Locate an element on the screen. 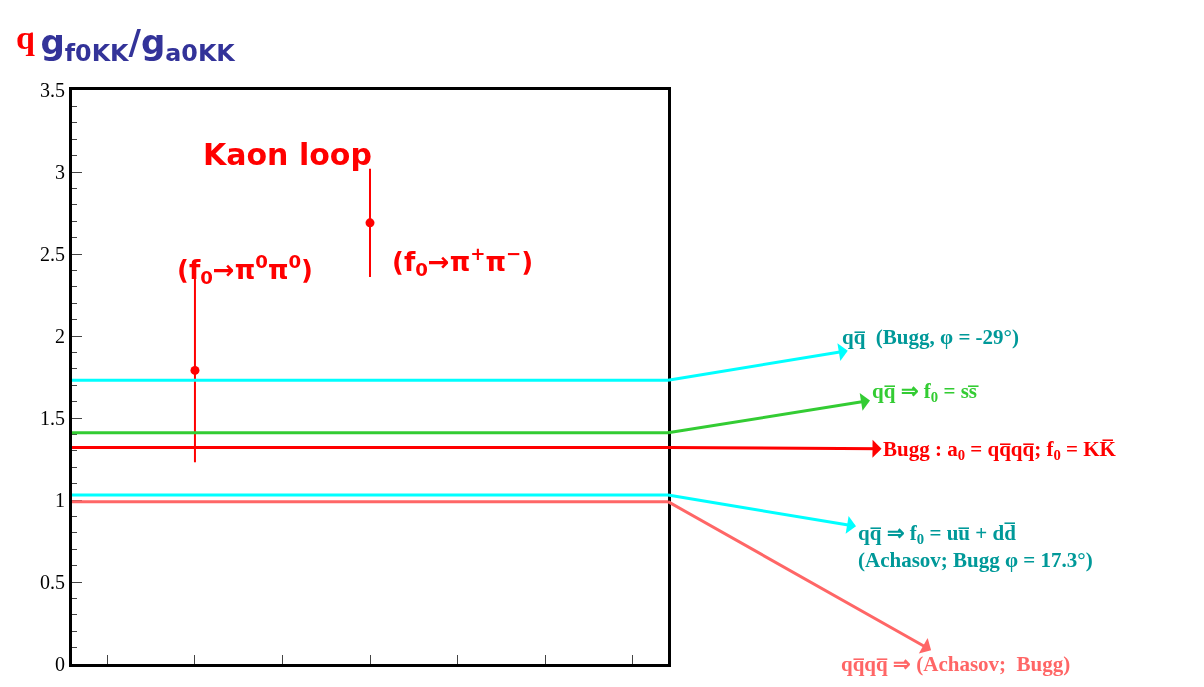  text: q is located at coordinates (25, 37).